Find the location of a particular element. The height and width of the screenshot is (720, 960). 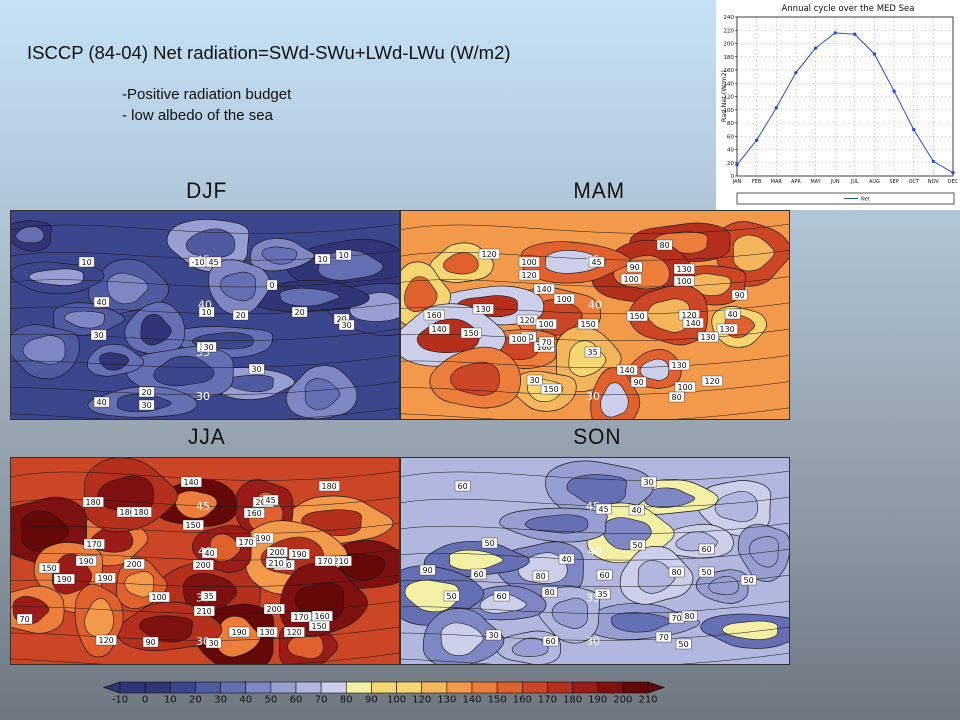

colorbar-tick-label: 80 is located at coordinates (346, 700).